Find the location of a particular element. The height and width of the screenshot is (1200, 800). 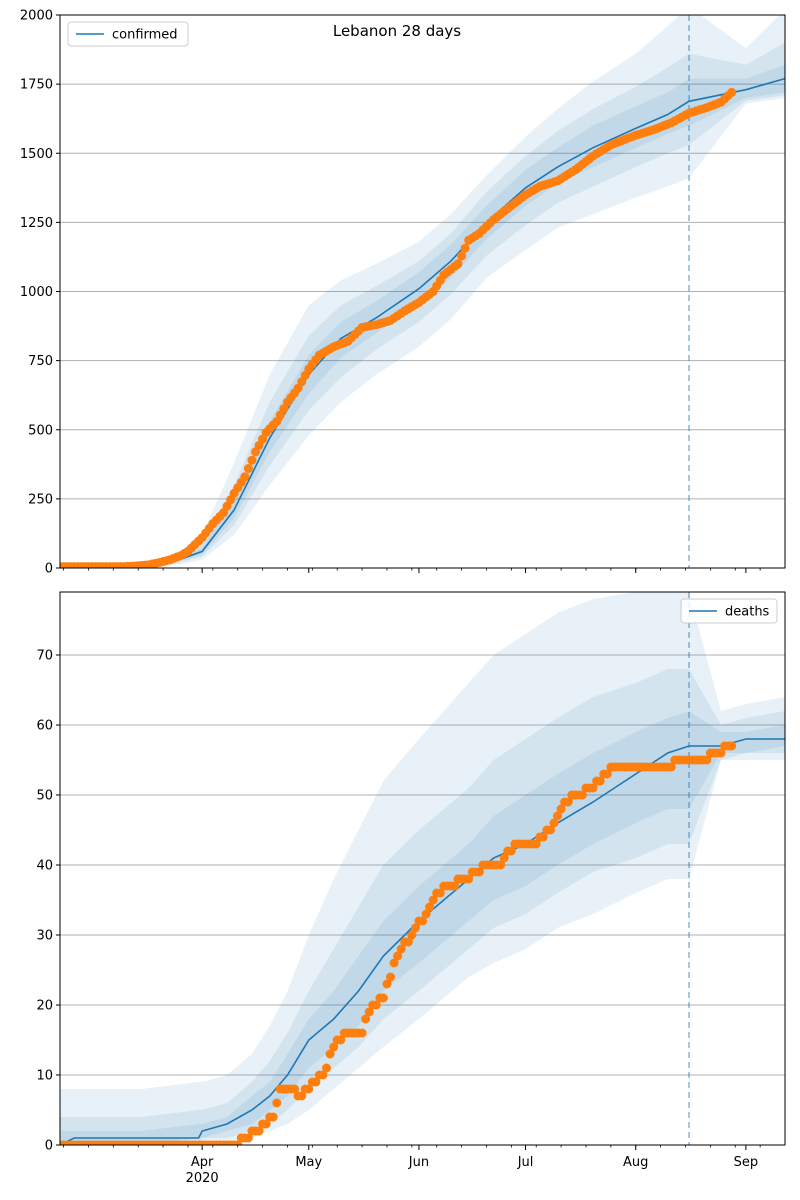

x-year-label: 2020 is located at coordinates (202, 1178).